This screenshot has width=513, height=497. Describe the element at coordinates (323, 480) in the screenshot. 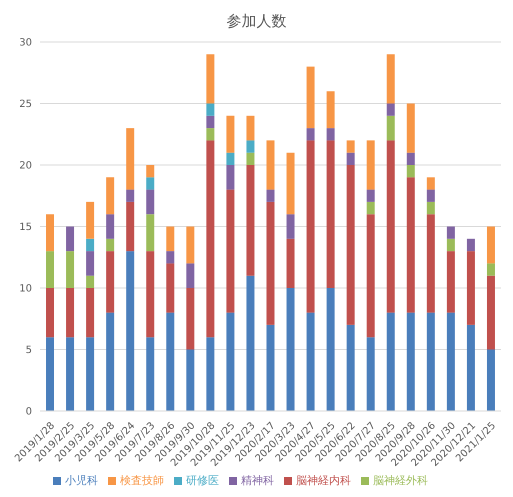

I see `legend-label: 脳神経内科` at that location.